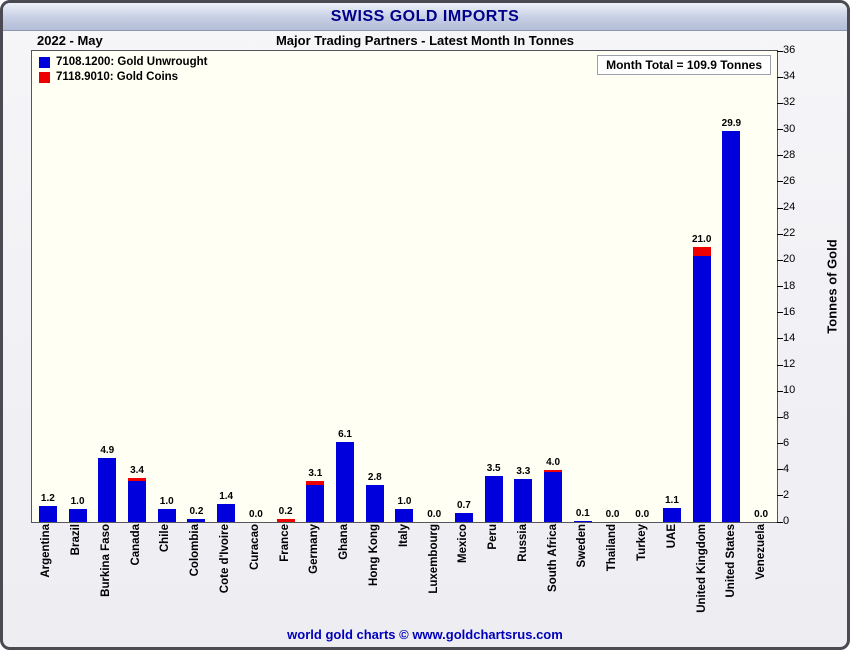 The height and width of the screenshot is (650, 850). Describe the element at coordinates (789, 311) in the screenshot. I see `y-tick-label: 16` at that location.